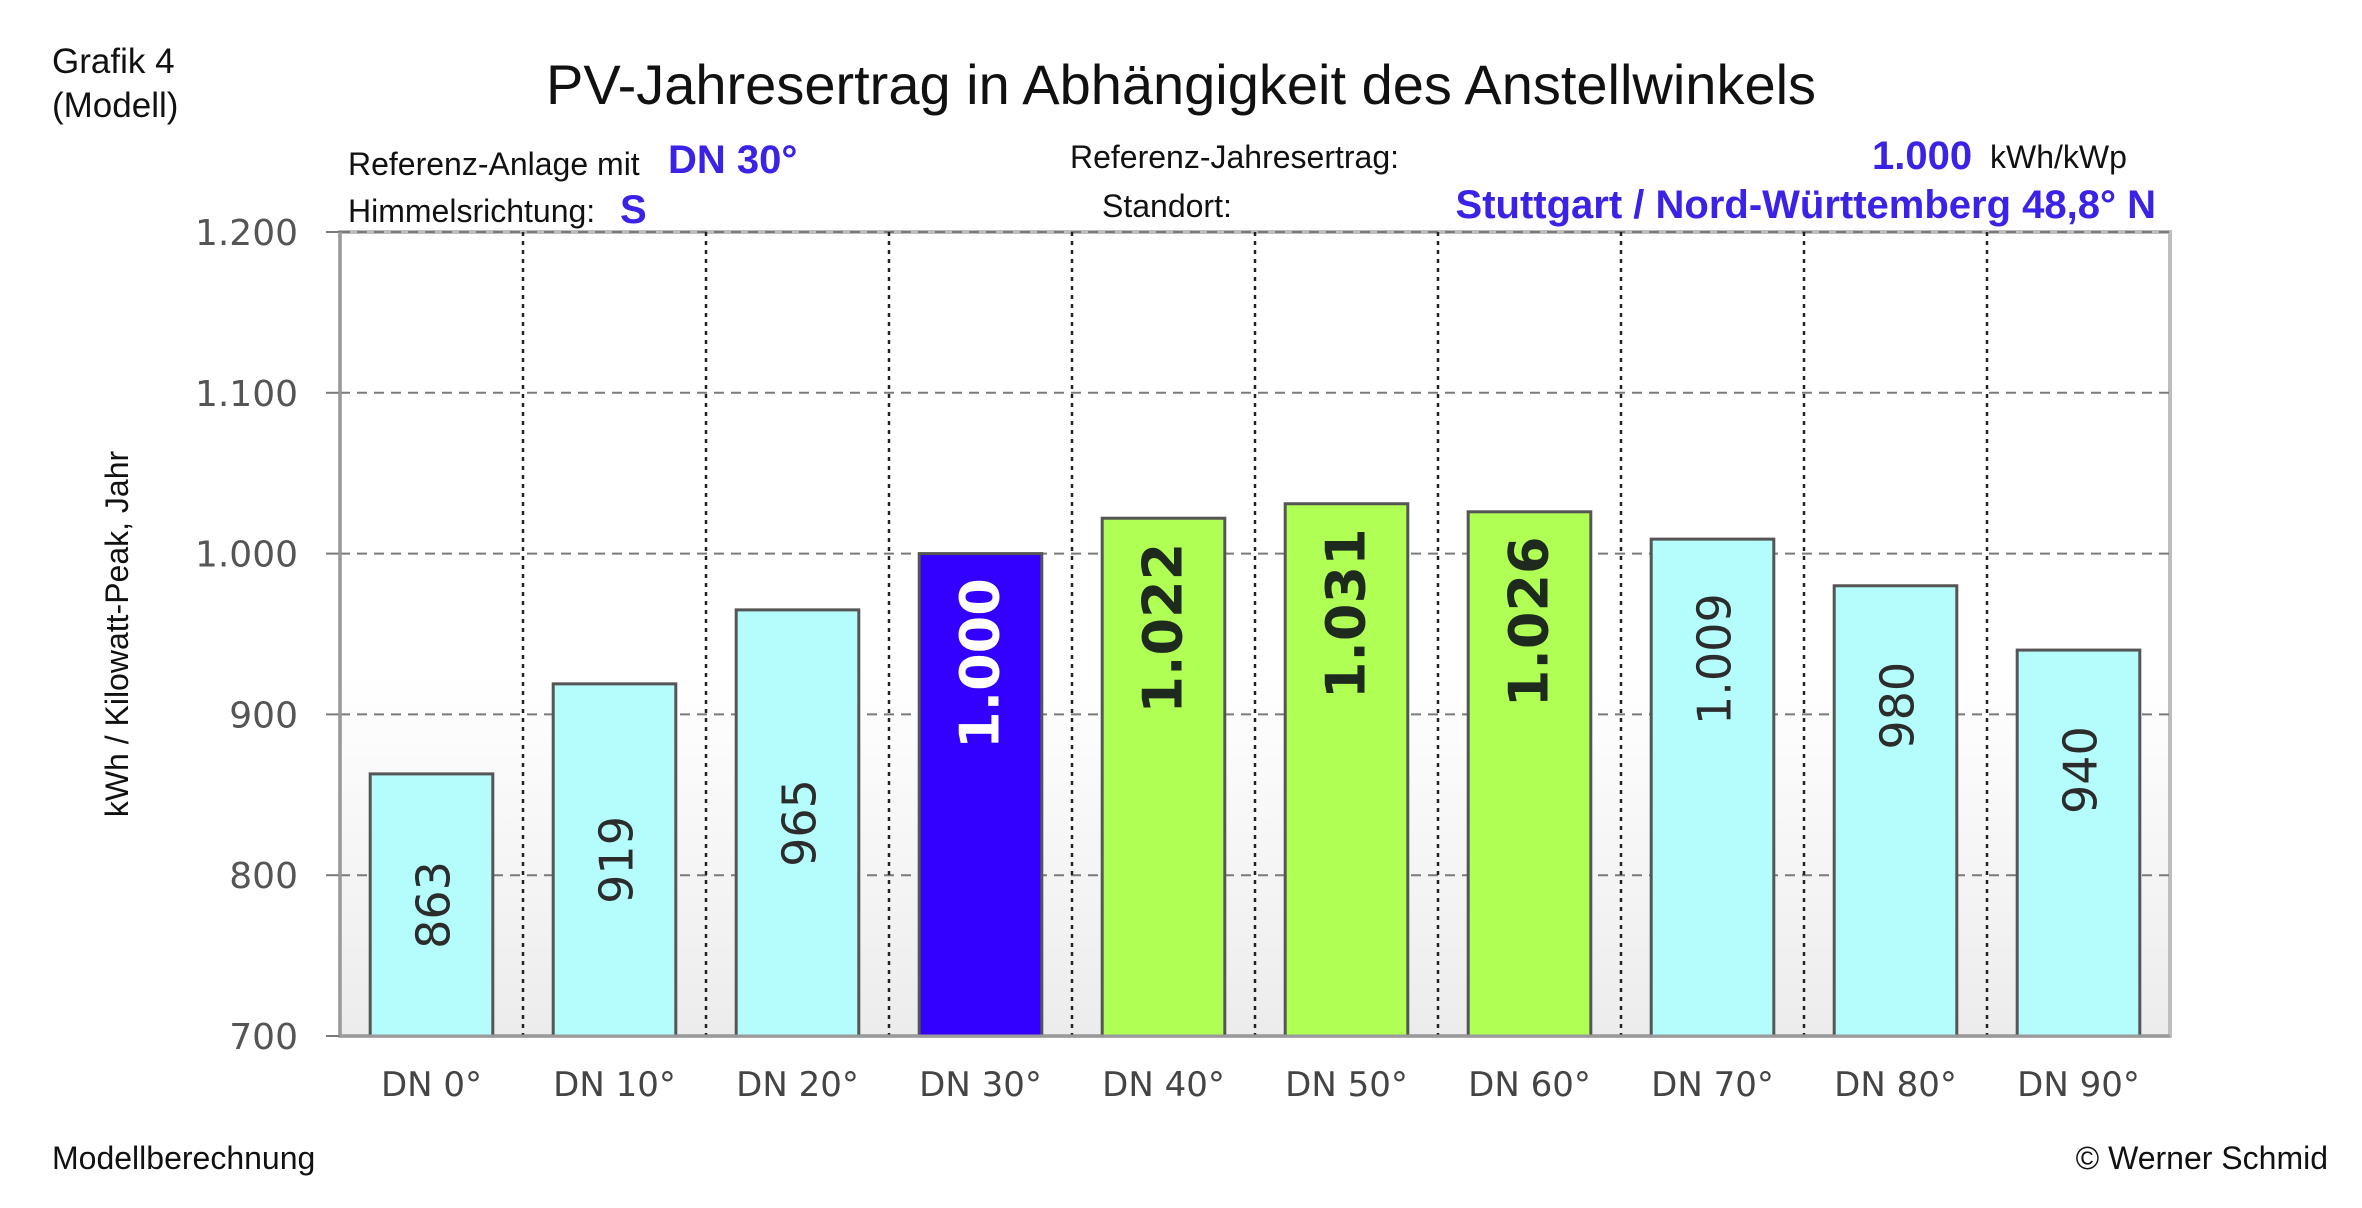 The height and width of the screenshot is (1208, 2362). Describe the element at coordinates (2058, 157) in the screenshot. I see `reference-yield-unit: kWh/kWp` at that location.